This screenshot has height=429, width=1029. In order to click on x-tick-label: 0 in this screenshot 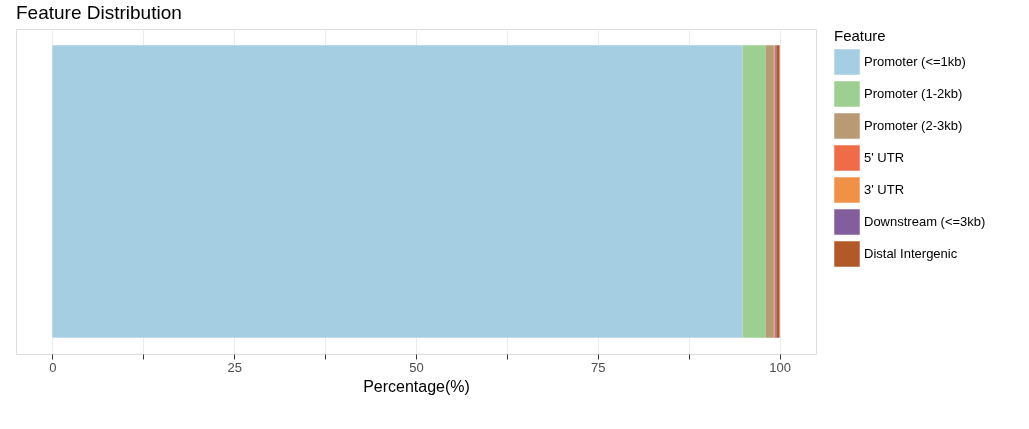, I will do `click(53, 367)`.